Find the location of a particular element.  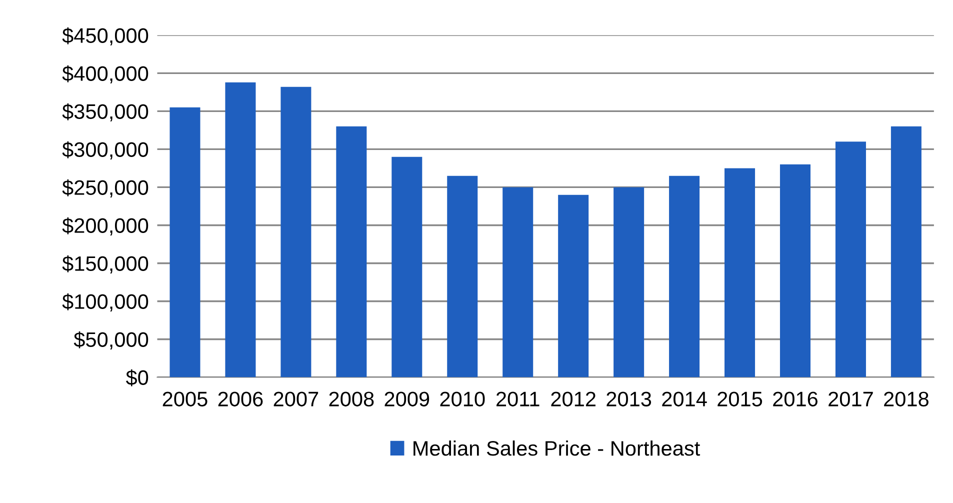

y-tick-label: $100,000 is located at coordinates (105, 302).